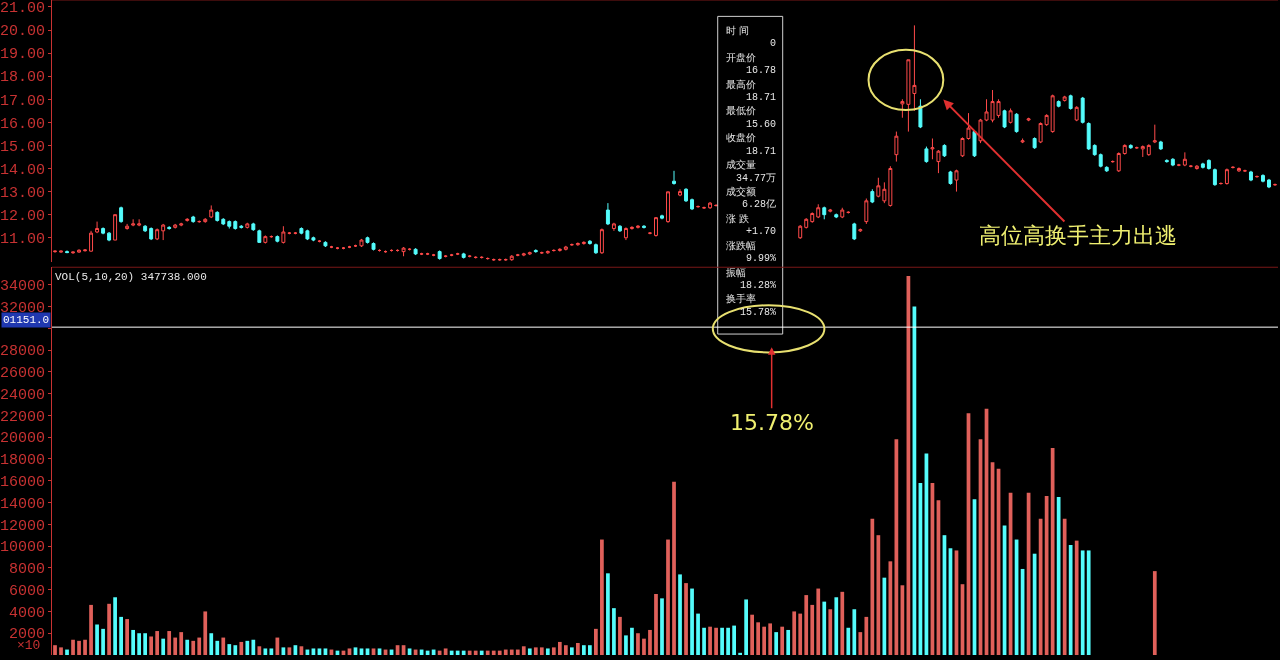  I want to click on y-tick-label: 10000, so click(22, 548).